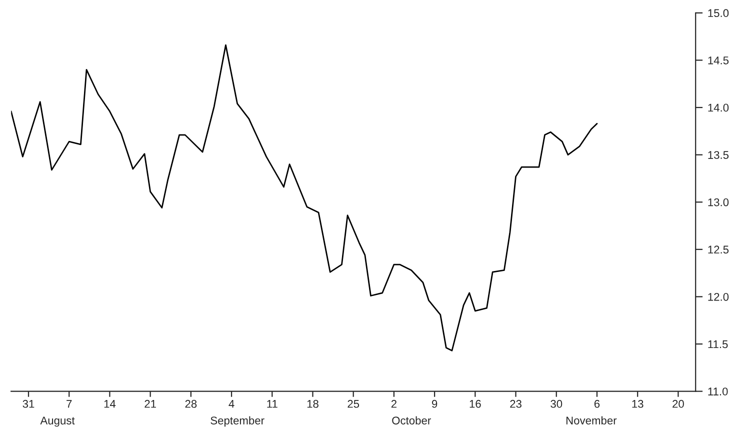 This screenshot has height=430, width=740. I want to click on x-tick-label: 13, so click(638, 404).